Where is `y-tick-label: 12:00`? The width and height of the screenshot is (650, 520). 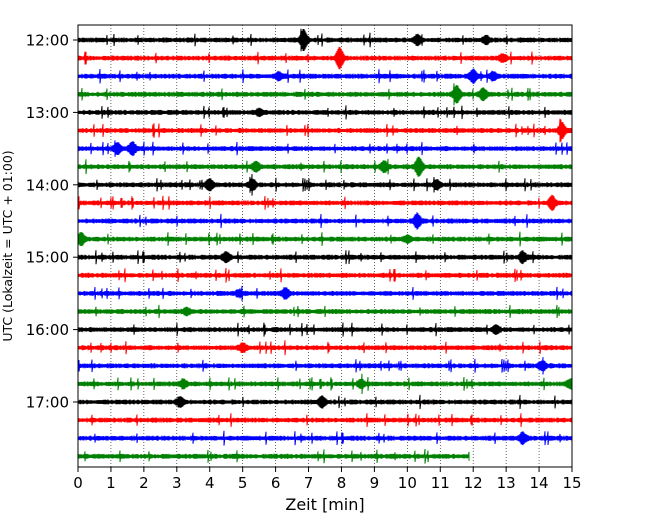 y-tick-label: 12:00 is located at coordinates (47, 41).